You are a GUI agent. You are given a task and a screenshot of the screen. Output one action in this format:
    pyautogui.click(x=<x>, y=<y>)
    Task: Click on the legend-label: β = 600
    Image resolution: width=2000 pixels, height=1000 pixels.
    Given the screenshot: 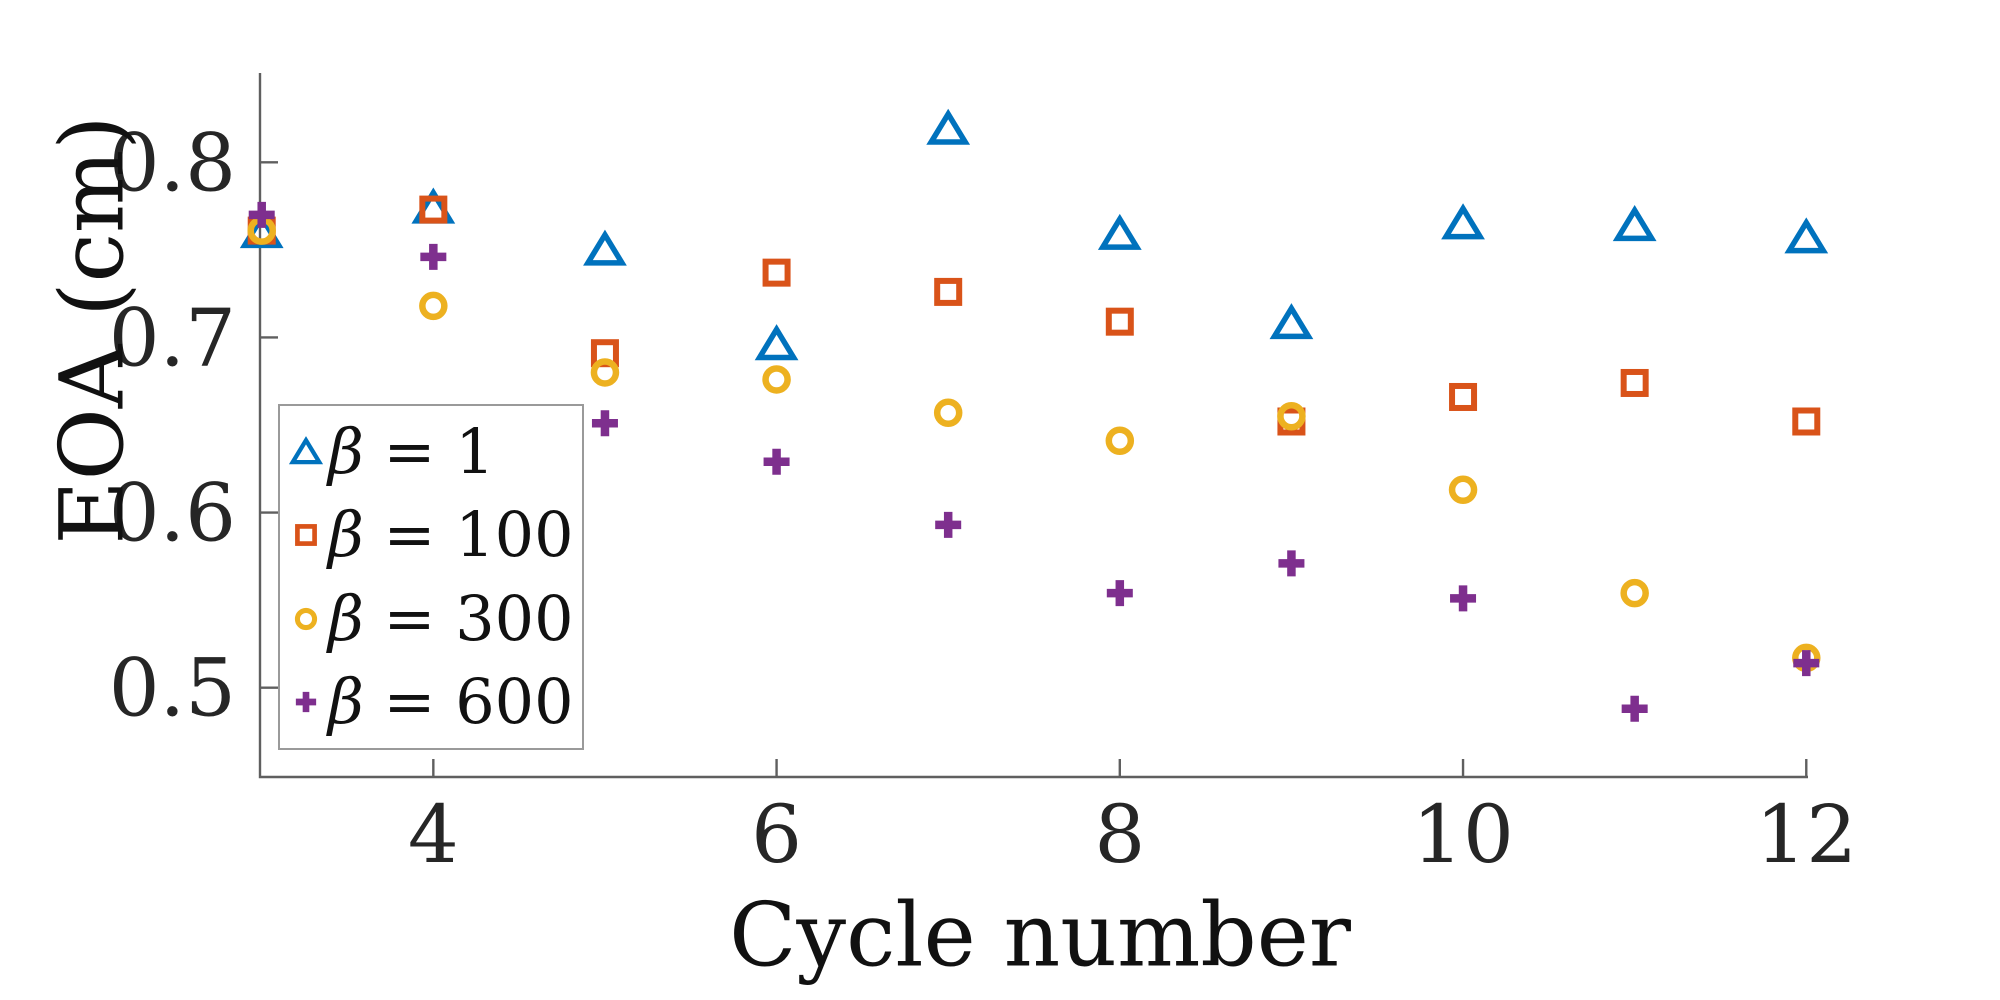 What is the action you would take?
    pyautogui.click(x=451, y=702)
    